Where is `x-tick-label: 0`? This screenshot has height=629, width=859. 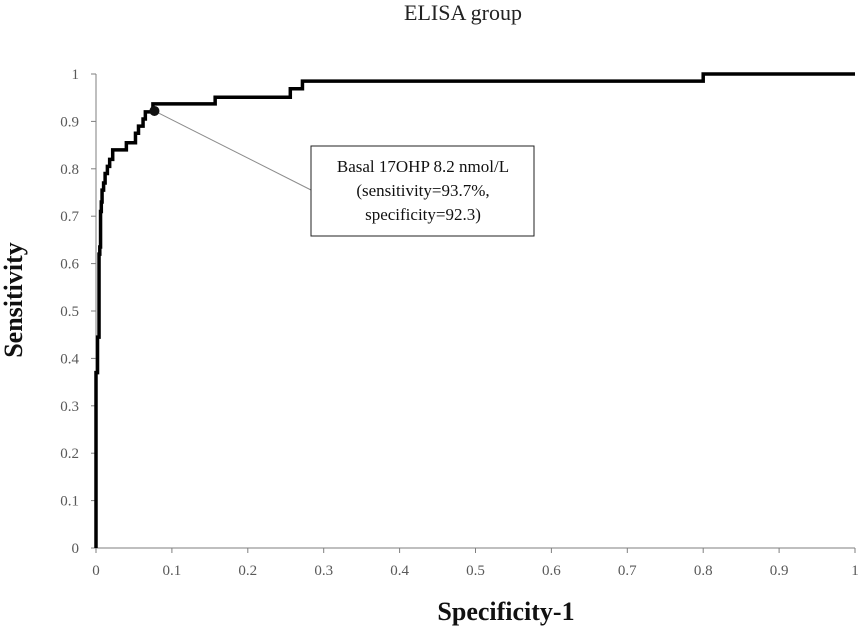 x-tick-label: 0 is located at coordinates (96, 571).